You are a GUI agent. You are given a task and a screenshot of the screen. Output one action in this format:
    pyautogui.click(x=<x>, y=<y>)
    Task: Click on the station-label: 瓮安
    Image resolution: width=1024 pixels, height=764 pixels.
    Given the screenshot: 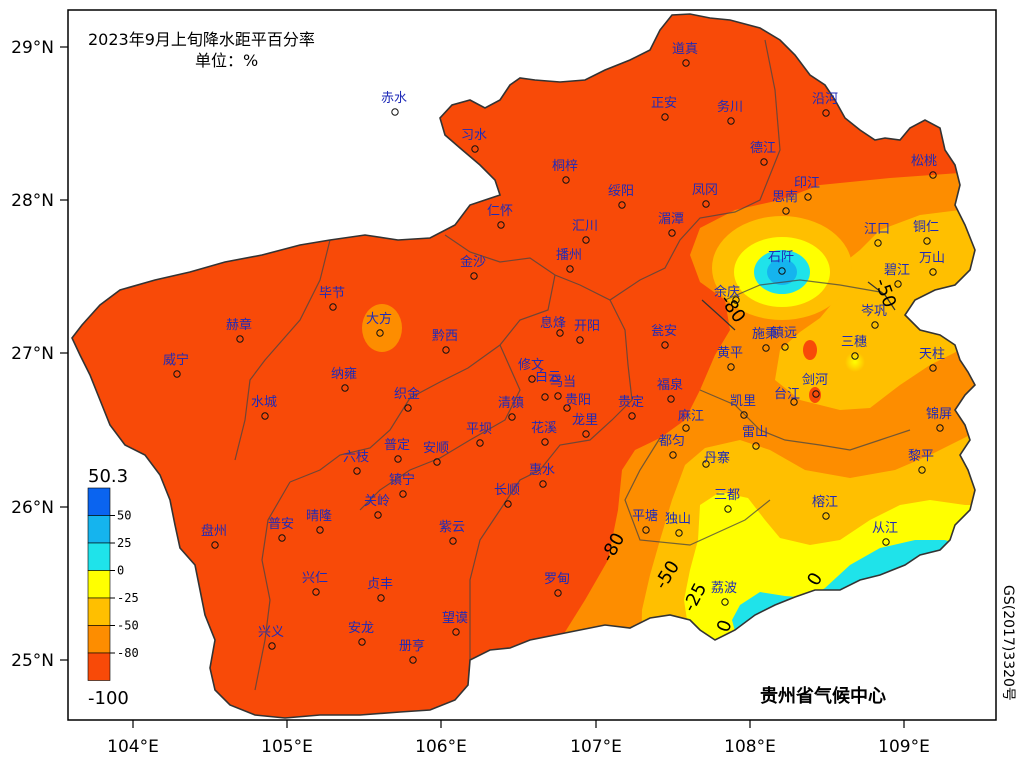 What is the action you would take?
    pyautogui.click(x=664, y=331)
    